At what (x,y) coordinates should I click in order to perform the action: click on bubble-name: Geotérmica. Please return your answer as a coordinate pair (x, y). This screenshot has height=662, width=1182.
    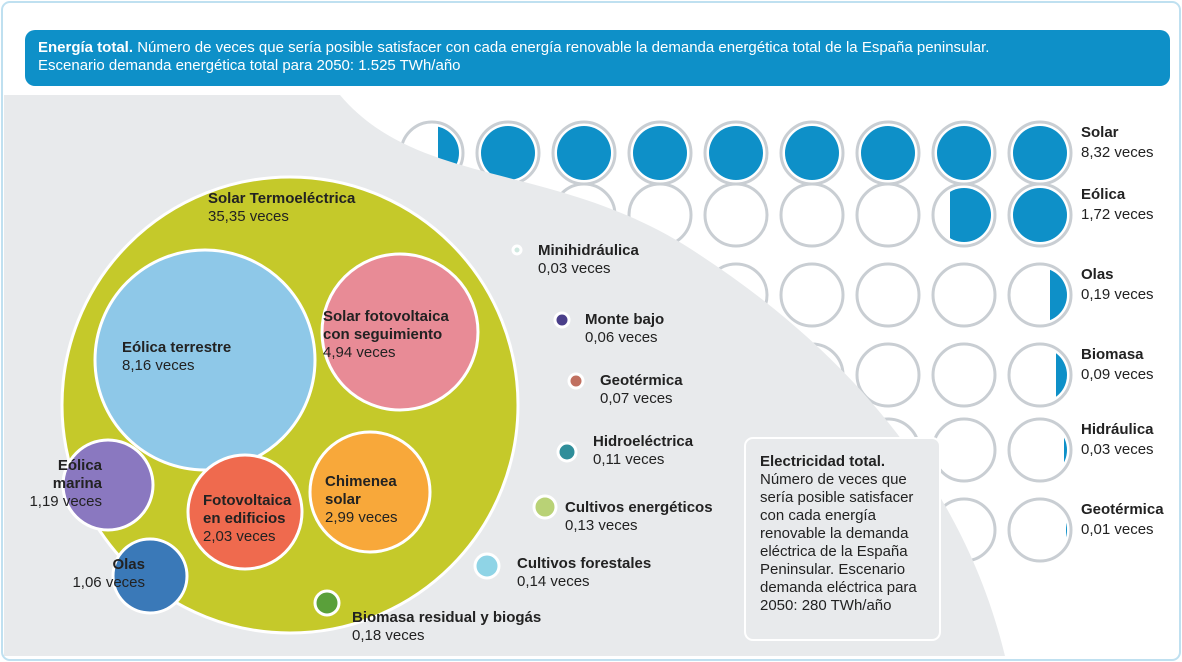
    Looking at the image, I should click on (641, 380).